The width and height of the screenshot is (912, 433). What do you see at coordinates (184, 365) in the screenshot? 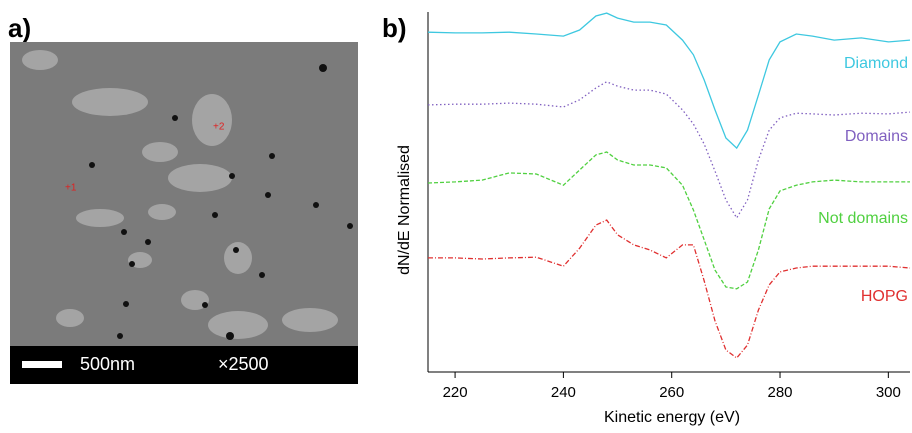
I see `info-bar` at bounding box center [184, 365].